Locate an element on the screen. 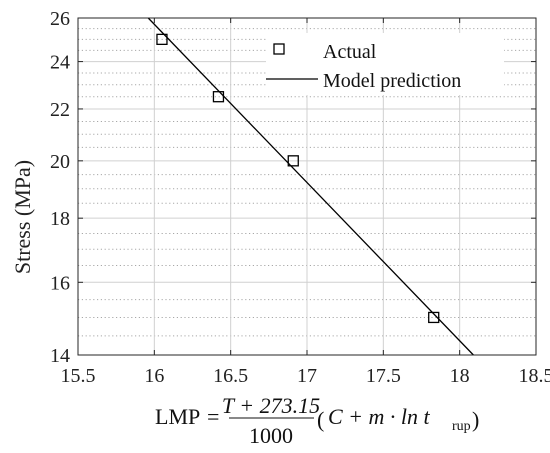  x-tick-label: 17.5 is located at coordinates (383, 376).